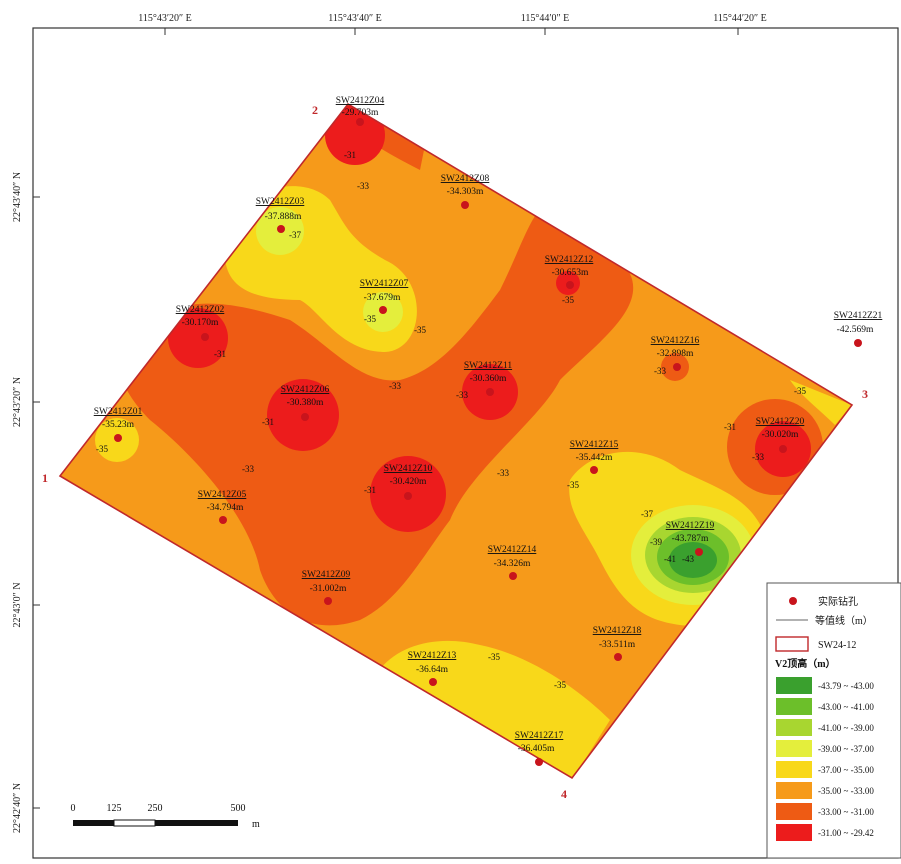  Describe the element at coordinates (17, 604) in the screenshot. I see `left-tick-label: 22°43′0″ N` at that location.